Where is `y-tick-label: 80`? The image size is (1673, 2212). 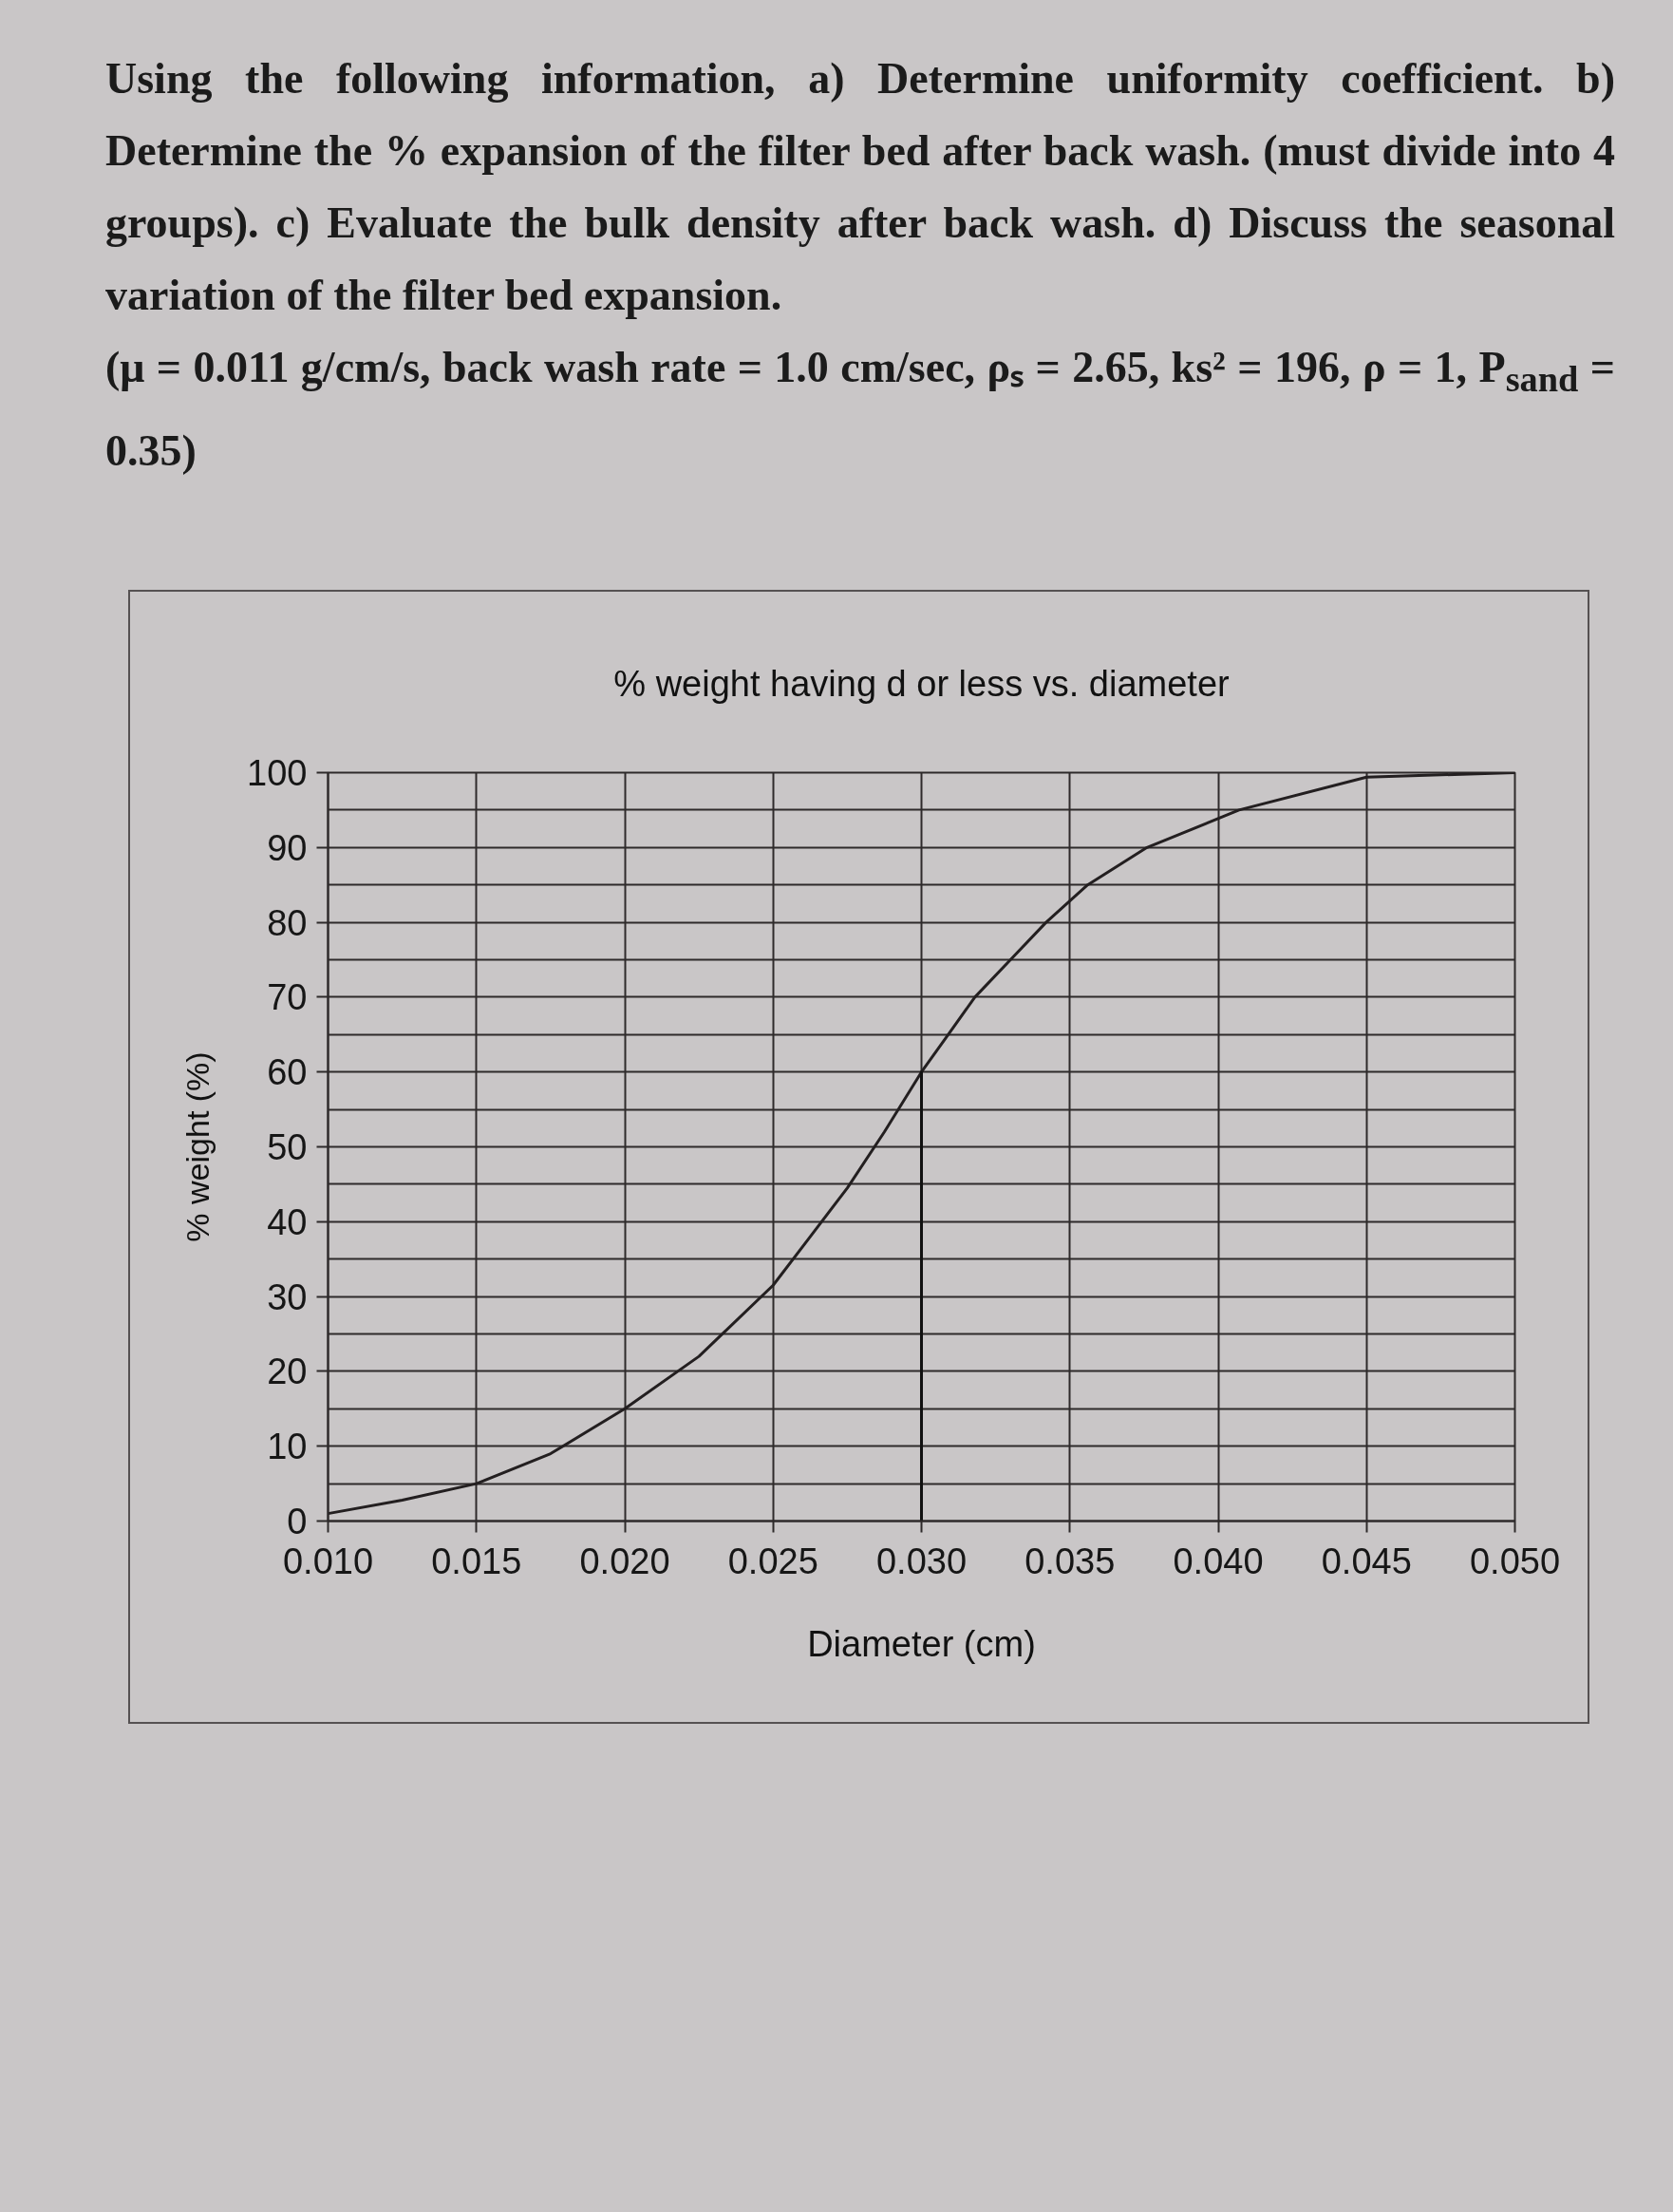 y-tick-label: 80 is located at coordinates (287, 922).